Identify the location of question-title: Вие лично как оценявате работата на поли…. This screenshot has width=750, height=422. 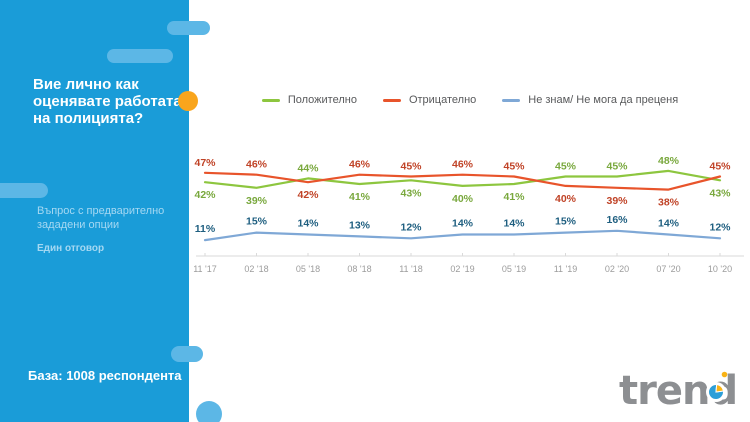
(107, 101).